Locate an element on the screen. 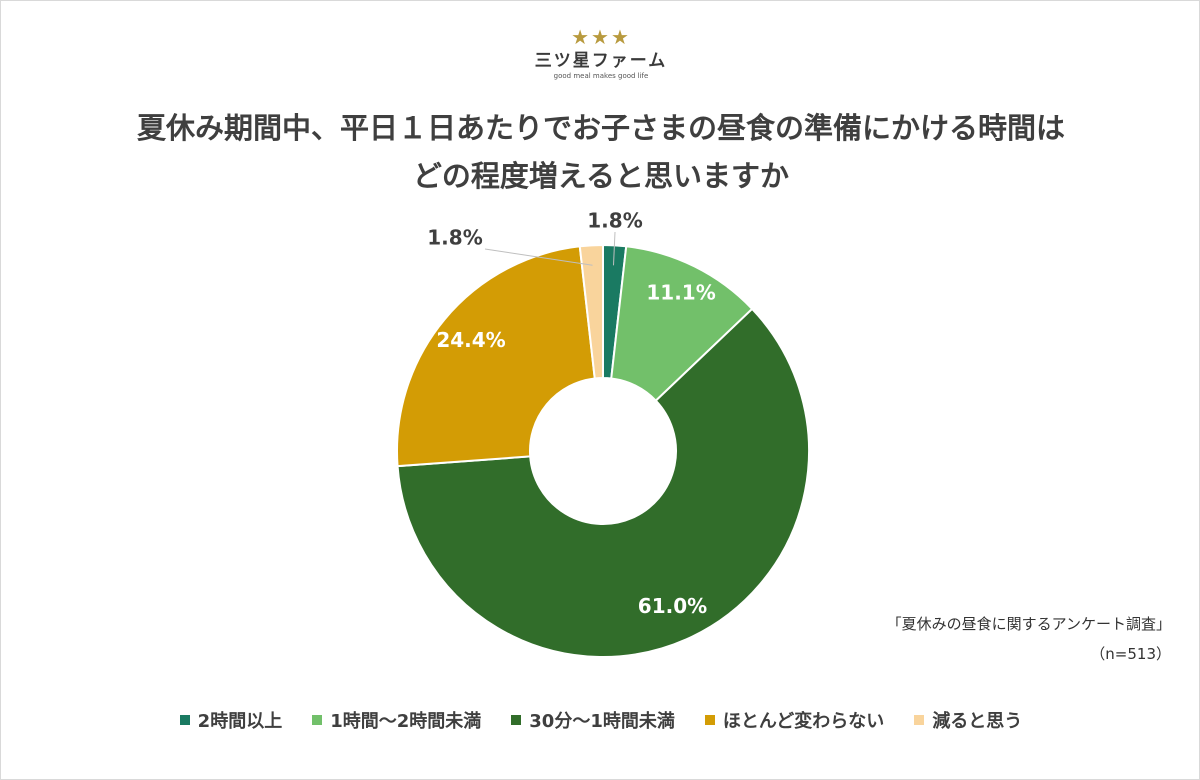  source-note: 「夏休みの昼食に関するアンケート調査」 （n=513） is located at coordinates (1029, 639).